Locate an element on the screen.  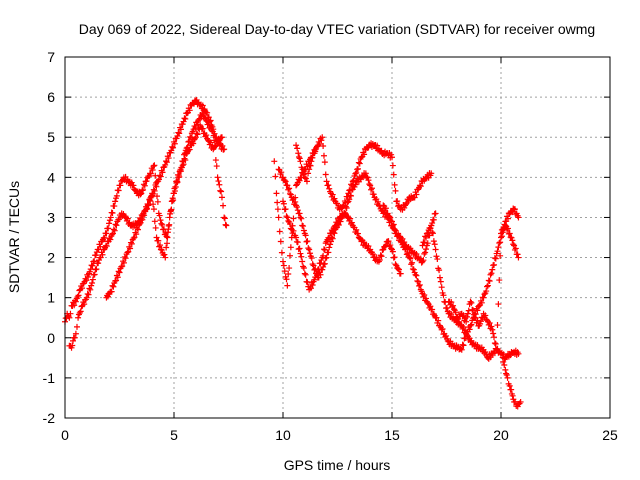
y-tick-label: 2 is located at coordinates (51, 258).